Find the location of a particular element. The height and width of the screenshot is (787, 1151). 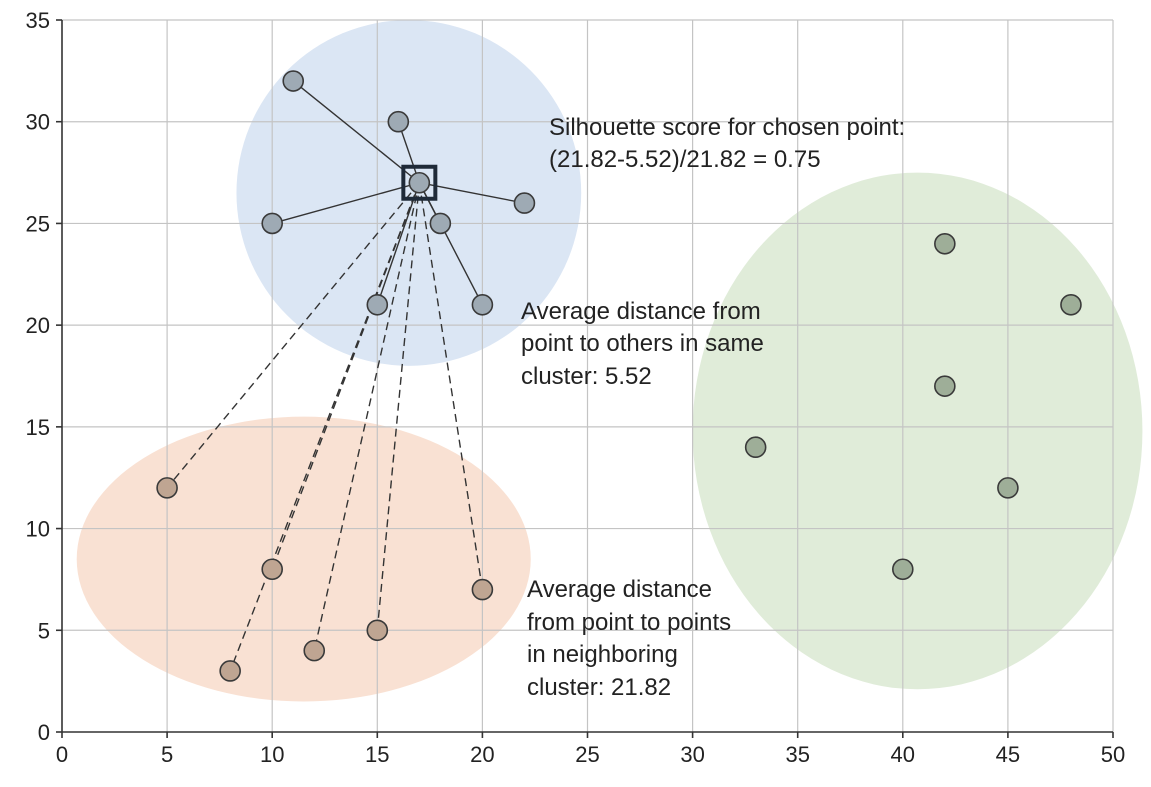

annotation-neighbor-line-3: in neighboring is located at coordinates (602, 654).